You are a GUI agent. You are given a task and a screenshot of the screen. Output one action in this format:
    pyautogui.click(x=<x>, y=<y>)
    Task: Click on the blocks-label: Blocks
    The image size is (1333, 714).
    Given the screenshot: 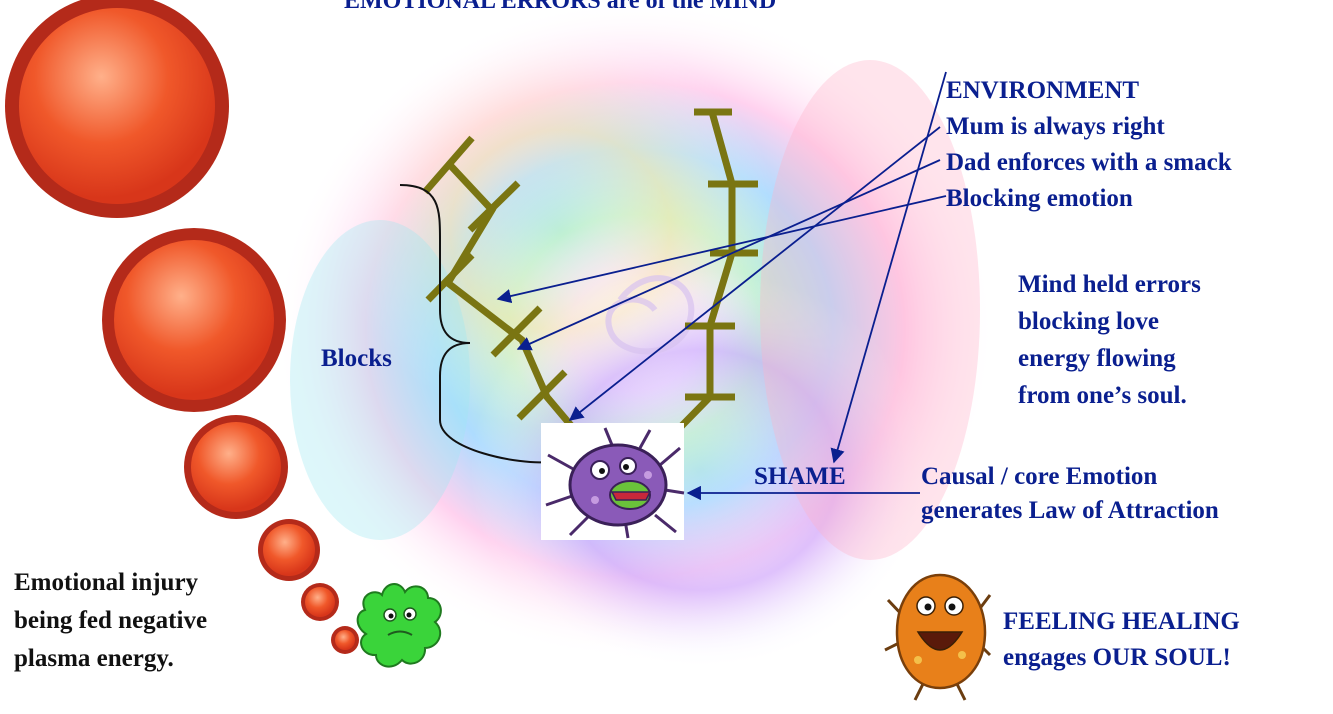 What is the action you would take?
    pyautogui.click(x=356, y=358)
    